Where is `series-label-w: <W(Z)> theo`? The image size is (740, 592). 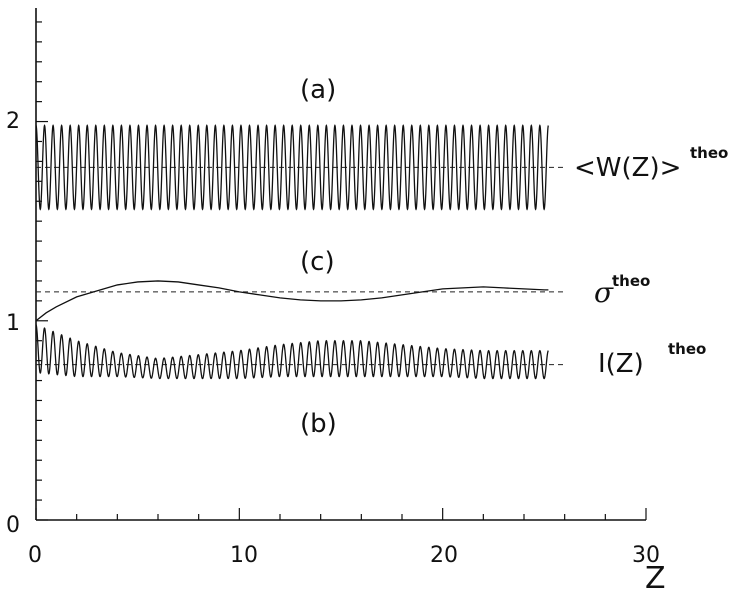 series-label-w: <W(Z)> theo is located at coordinates (651, 163).